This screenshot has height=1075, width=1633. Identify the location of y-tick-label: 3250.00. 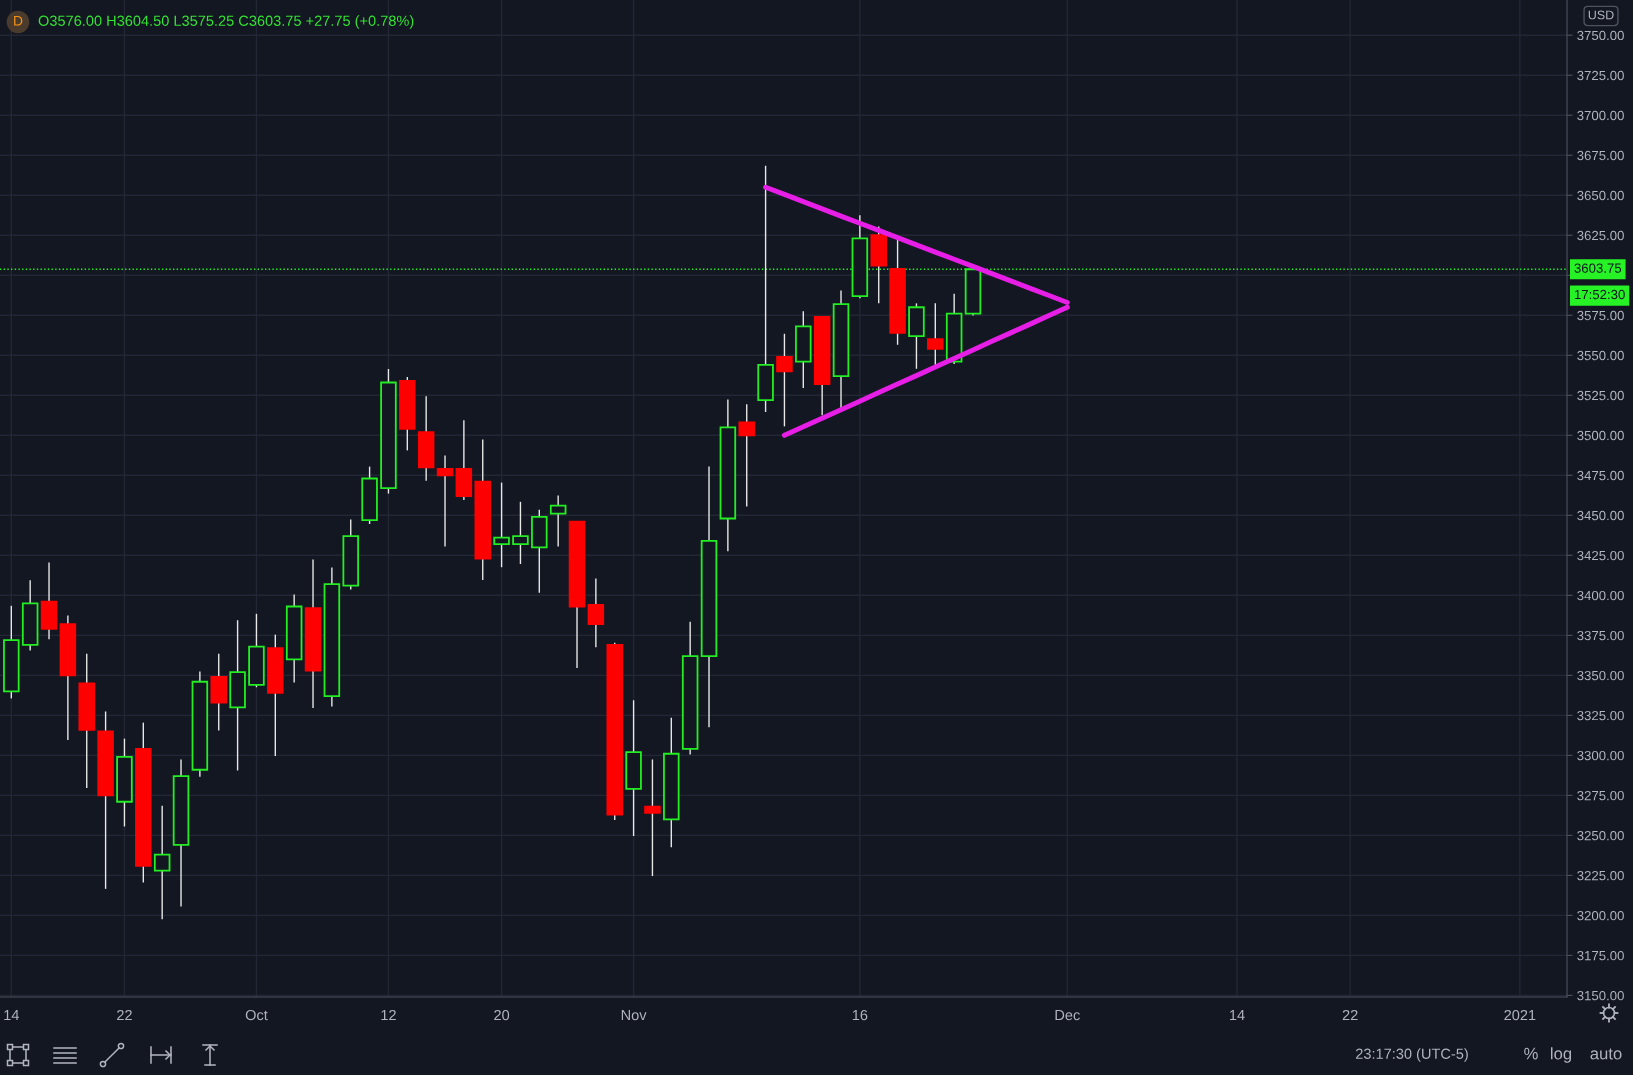
(1600, 835).